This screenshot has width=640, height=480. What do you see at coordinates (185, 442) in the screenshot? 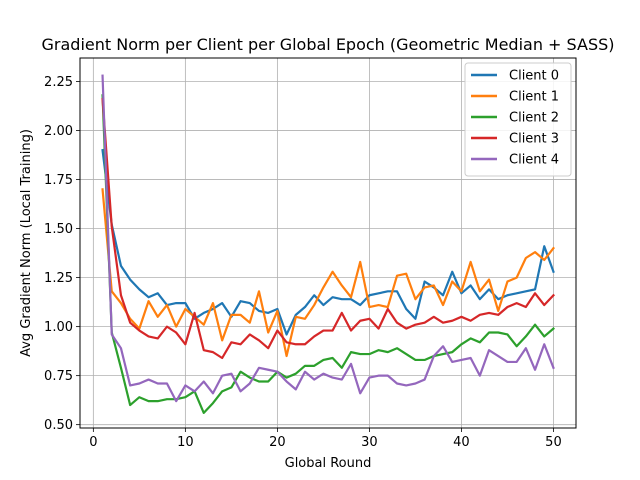
I see `x-tick-label: 10` at bounding box center [185, 442].